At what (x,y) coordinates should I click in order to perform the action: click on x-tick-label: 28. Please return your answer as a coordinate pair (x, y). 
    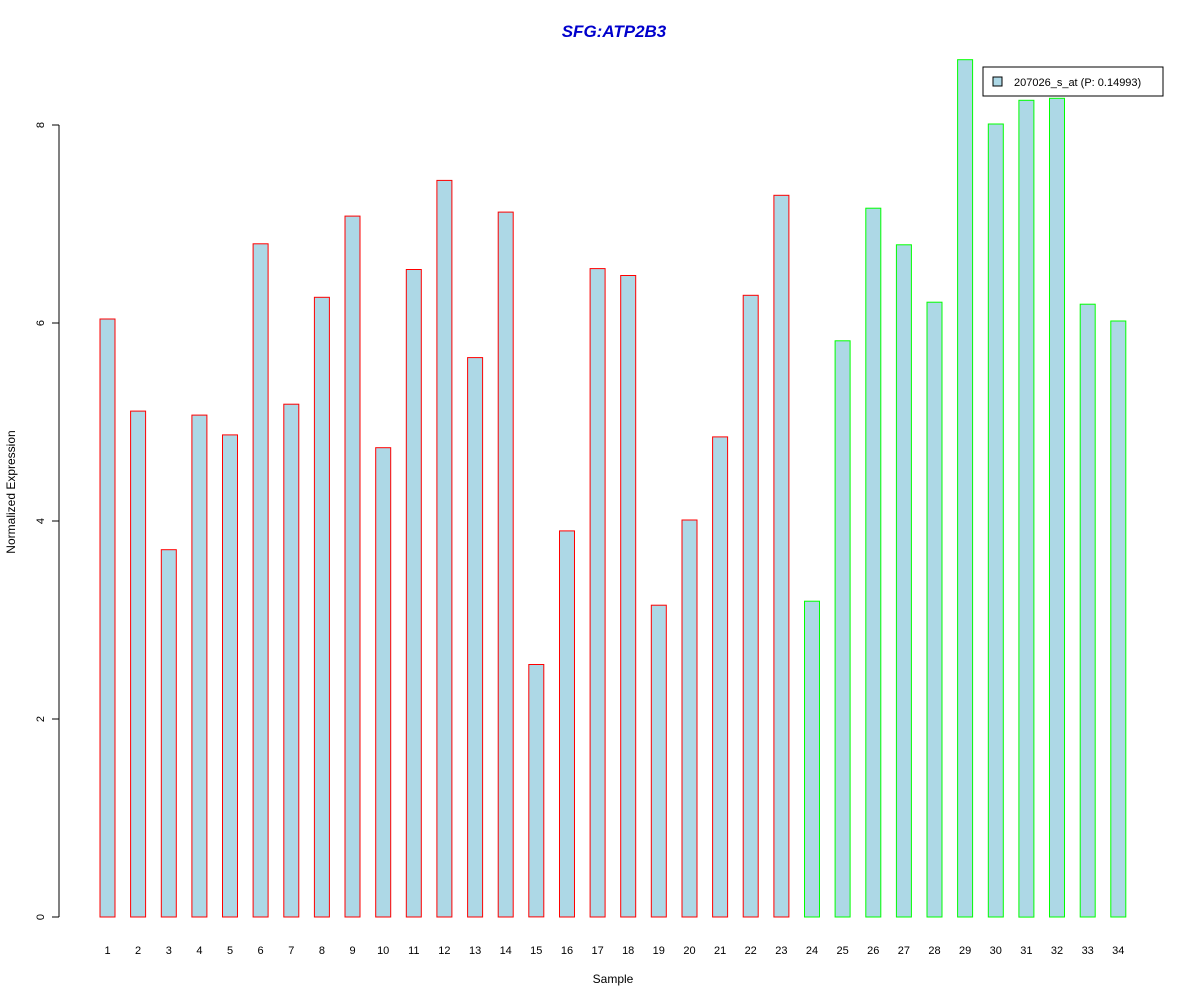
    Looking at the image, I should click on (934, 951).